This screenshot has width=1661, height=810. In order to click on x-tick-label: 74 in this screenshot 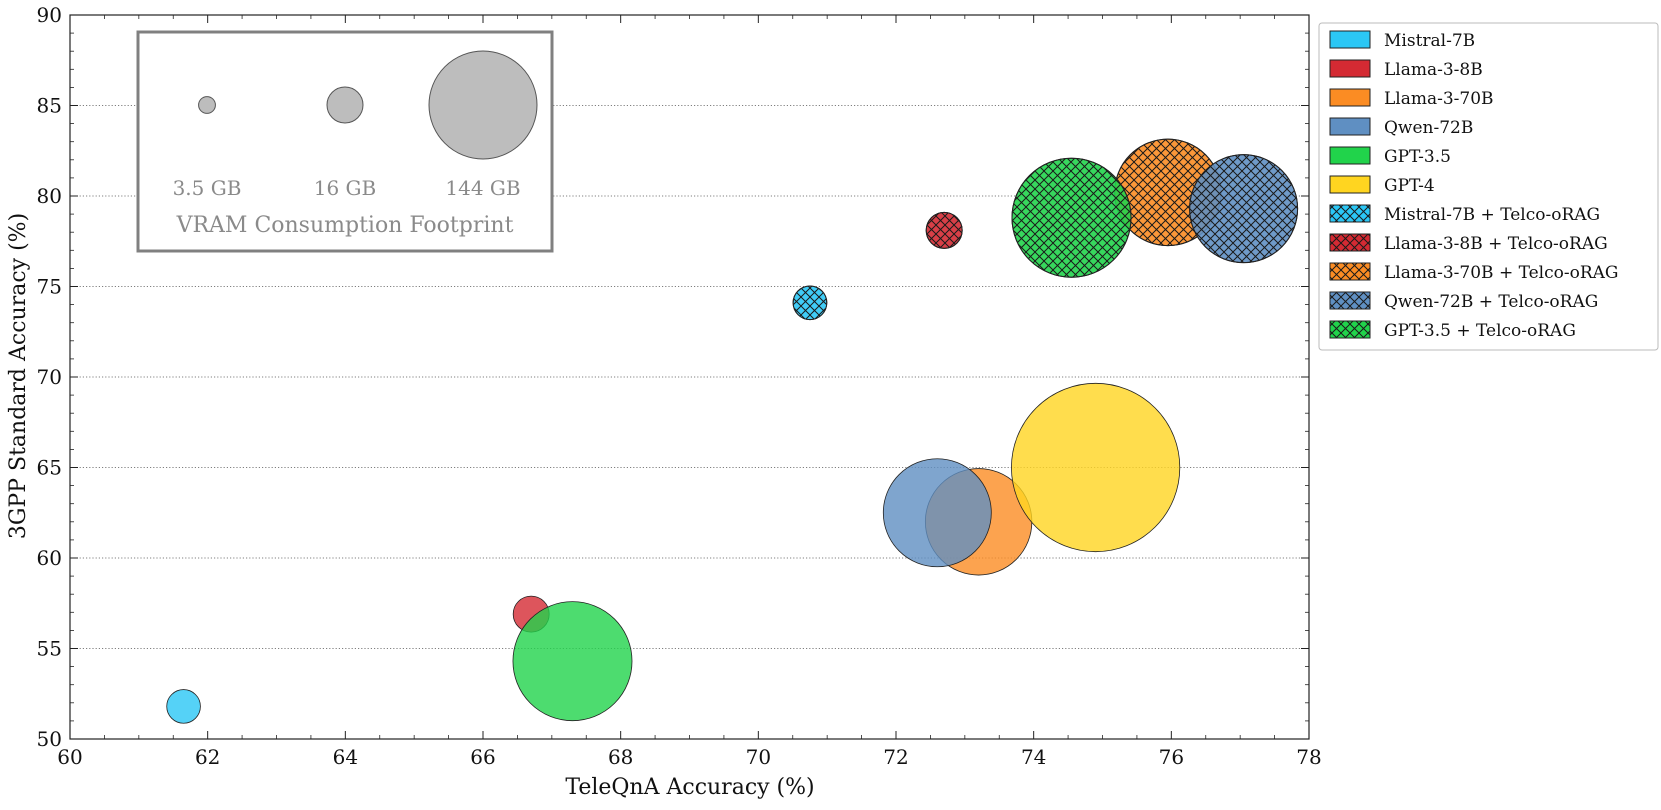, I will do `click(1033, 757)`.